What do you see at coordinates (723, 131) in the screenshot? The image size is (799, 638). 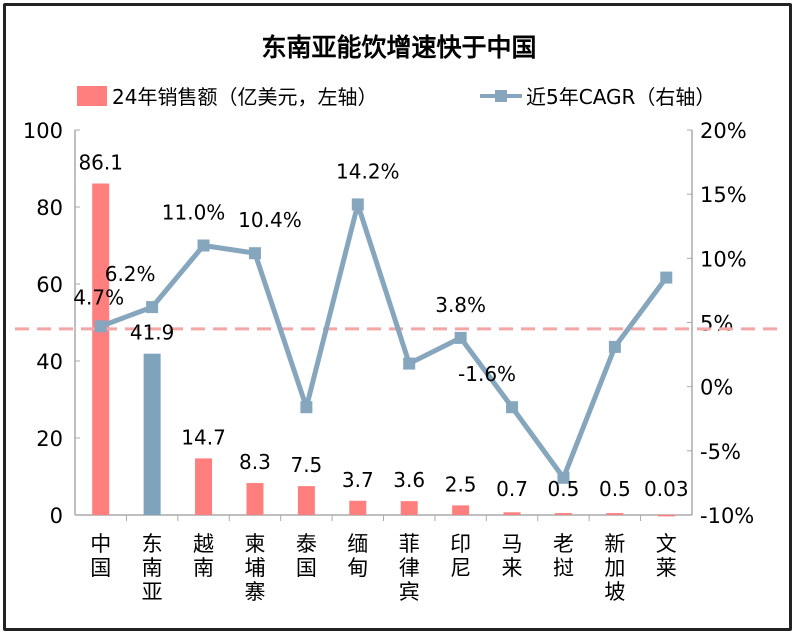 I see `right-tick-label: 20%` at bounding box center [723, 131].